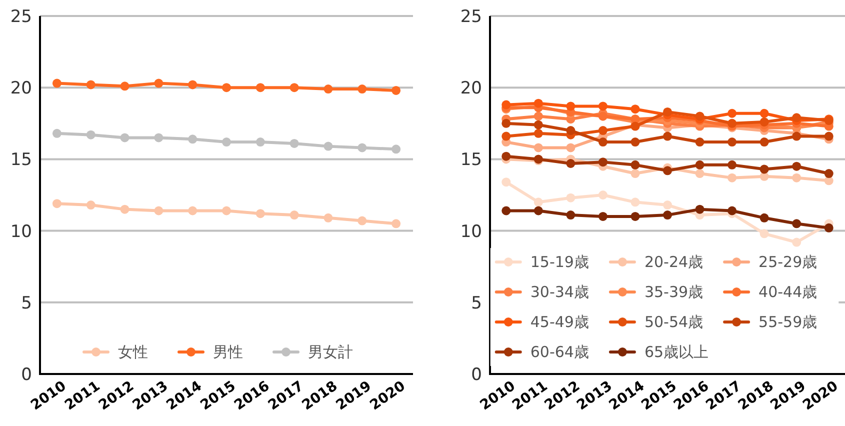  What do you see at coordinates (674, 322) in the screenshot?
I see `legend-label: 50-54歳` at bounding box center [674, 322].